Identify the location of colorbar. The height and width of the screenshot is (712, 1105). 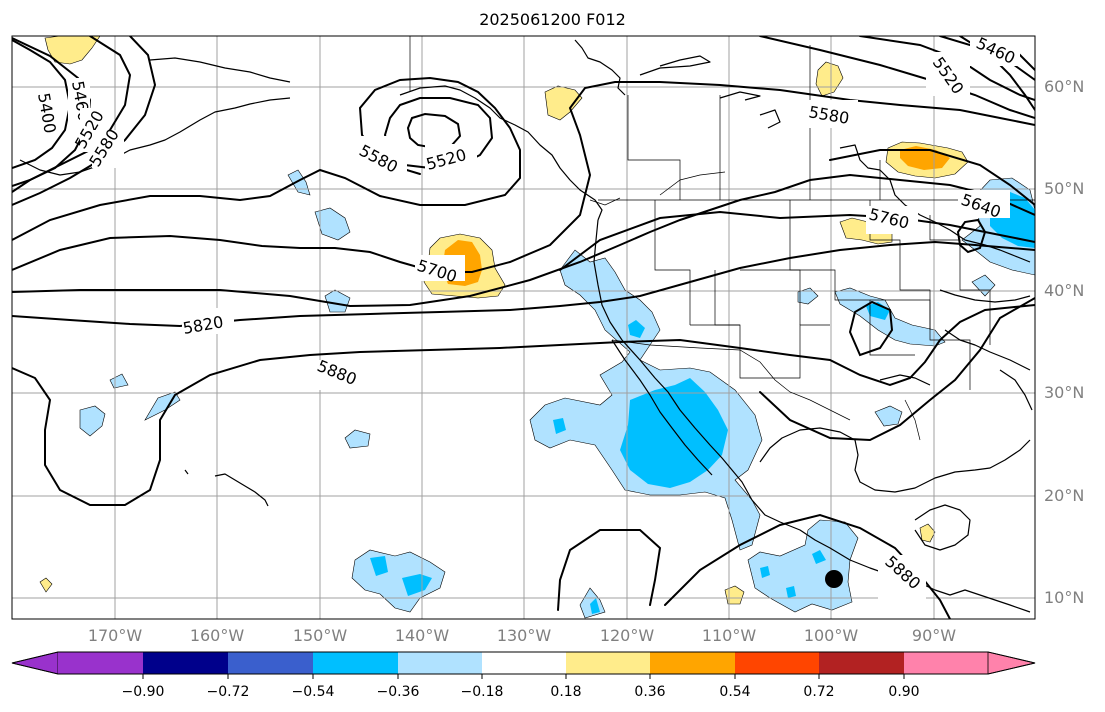
(523, 665).